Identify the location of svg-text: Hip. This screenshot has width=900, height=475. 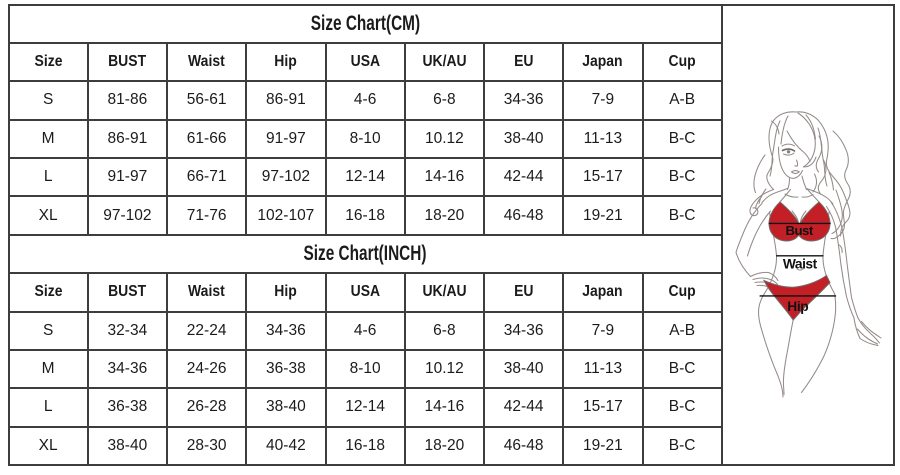
(797, 306).